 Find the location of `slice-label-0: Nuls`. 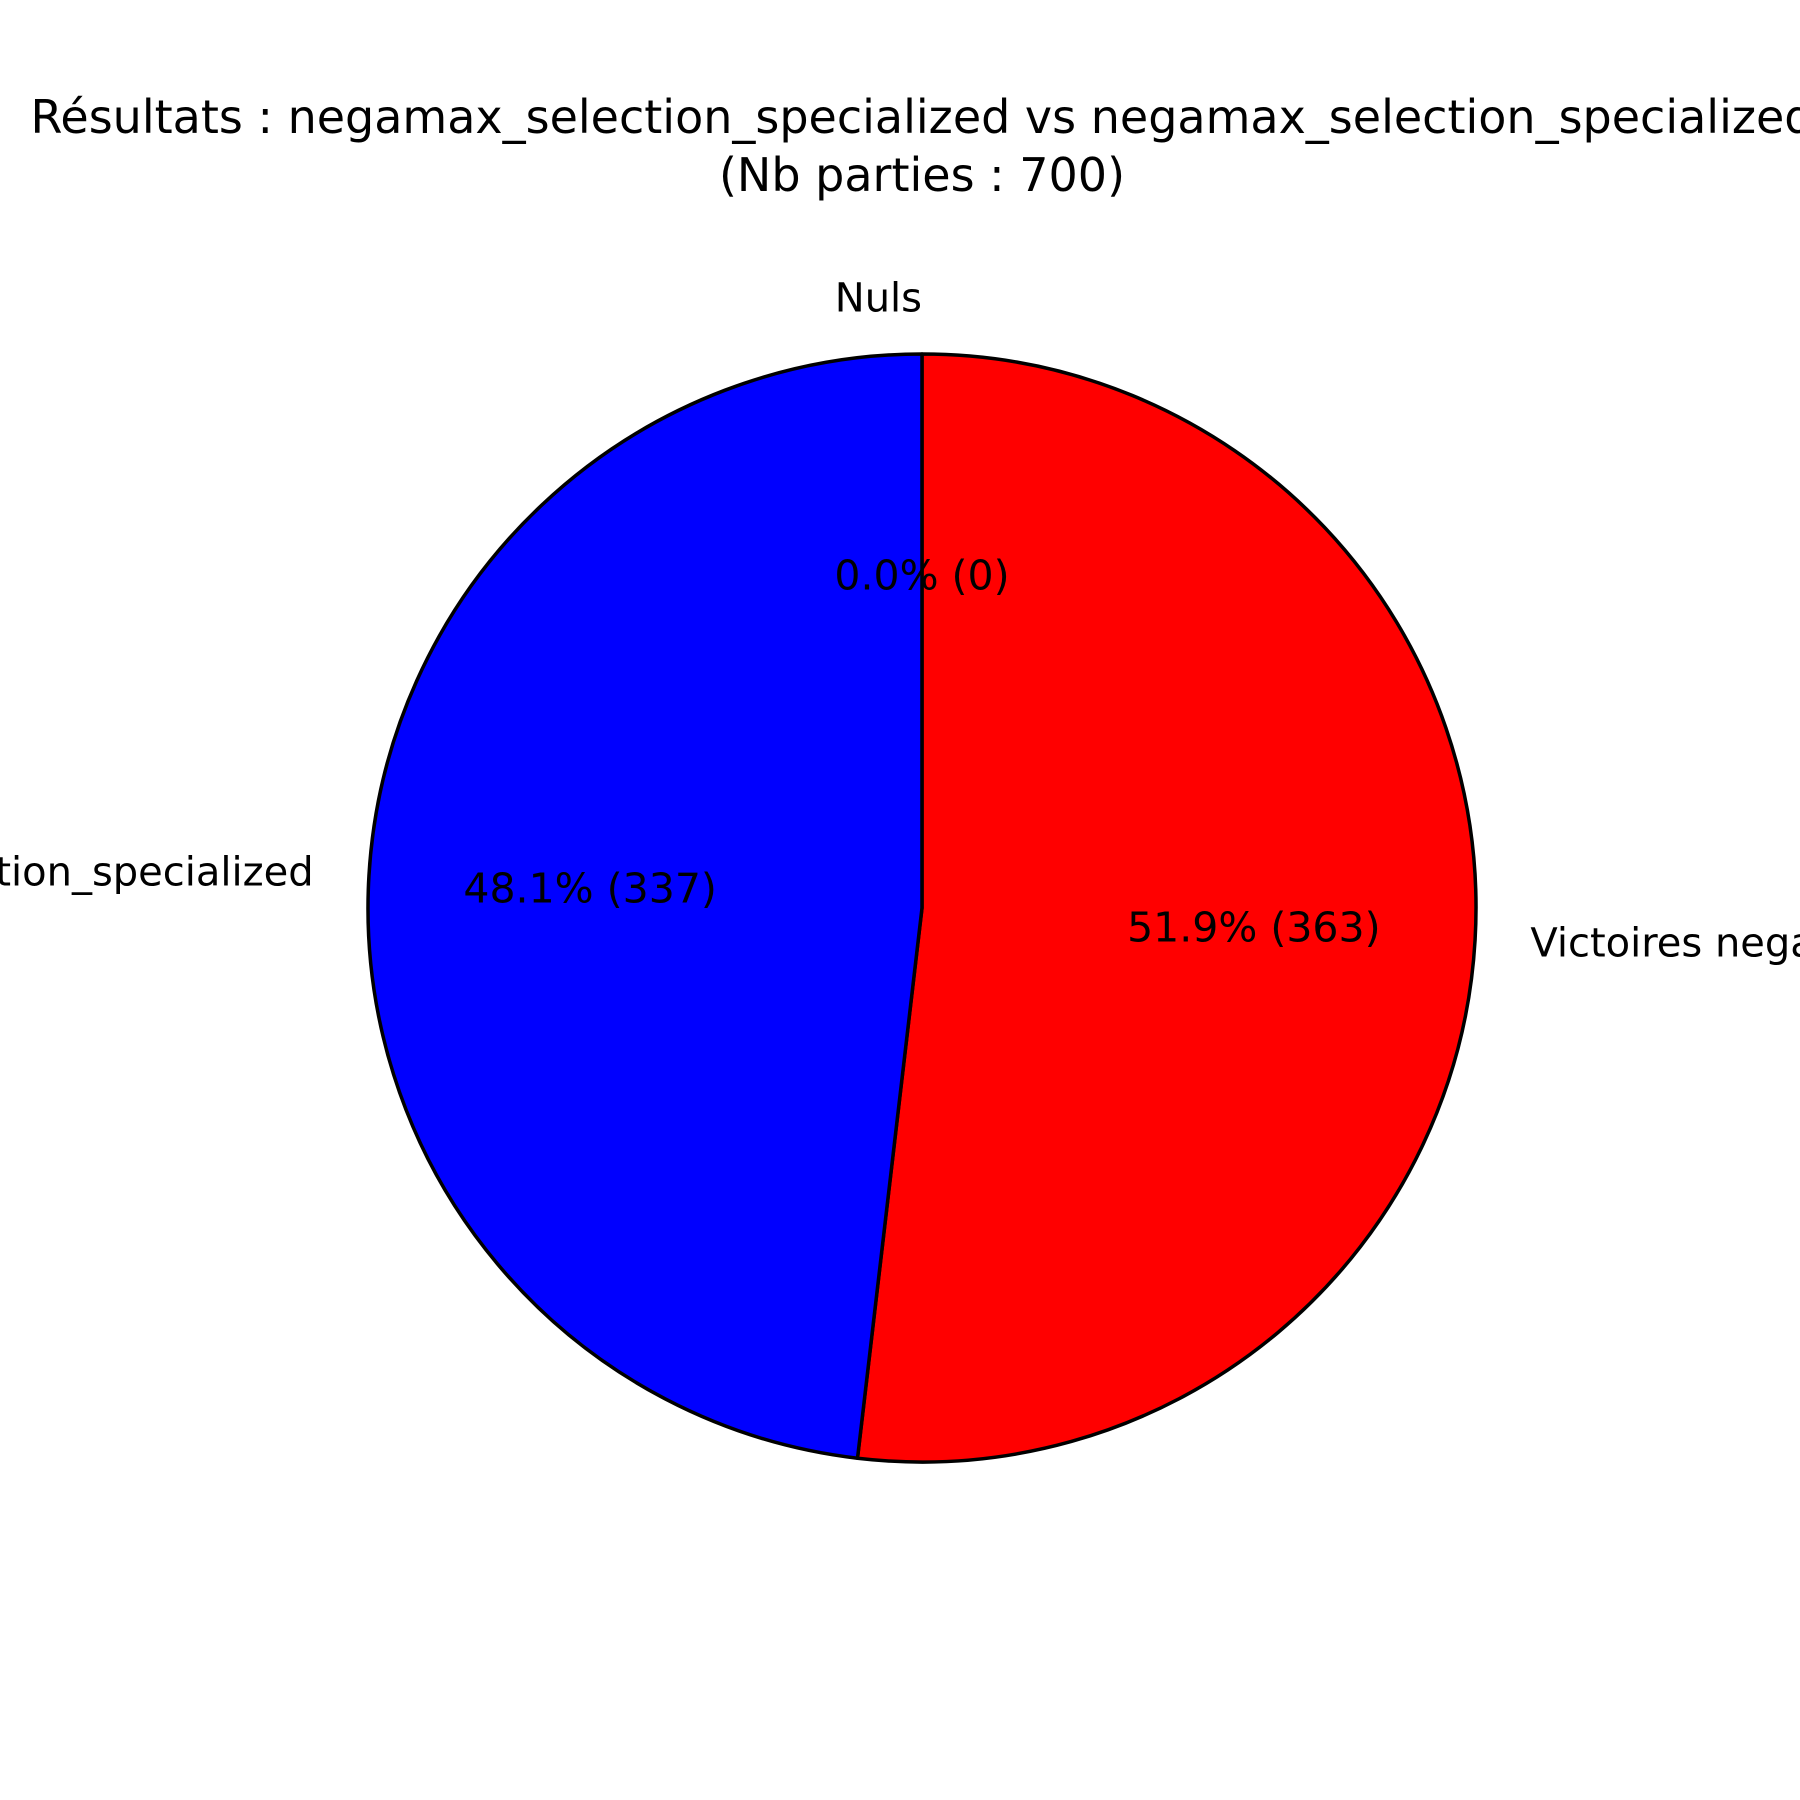

slice-label-0: Nuls is located at coordinates (878, 299).